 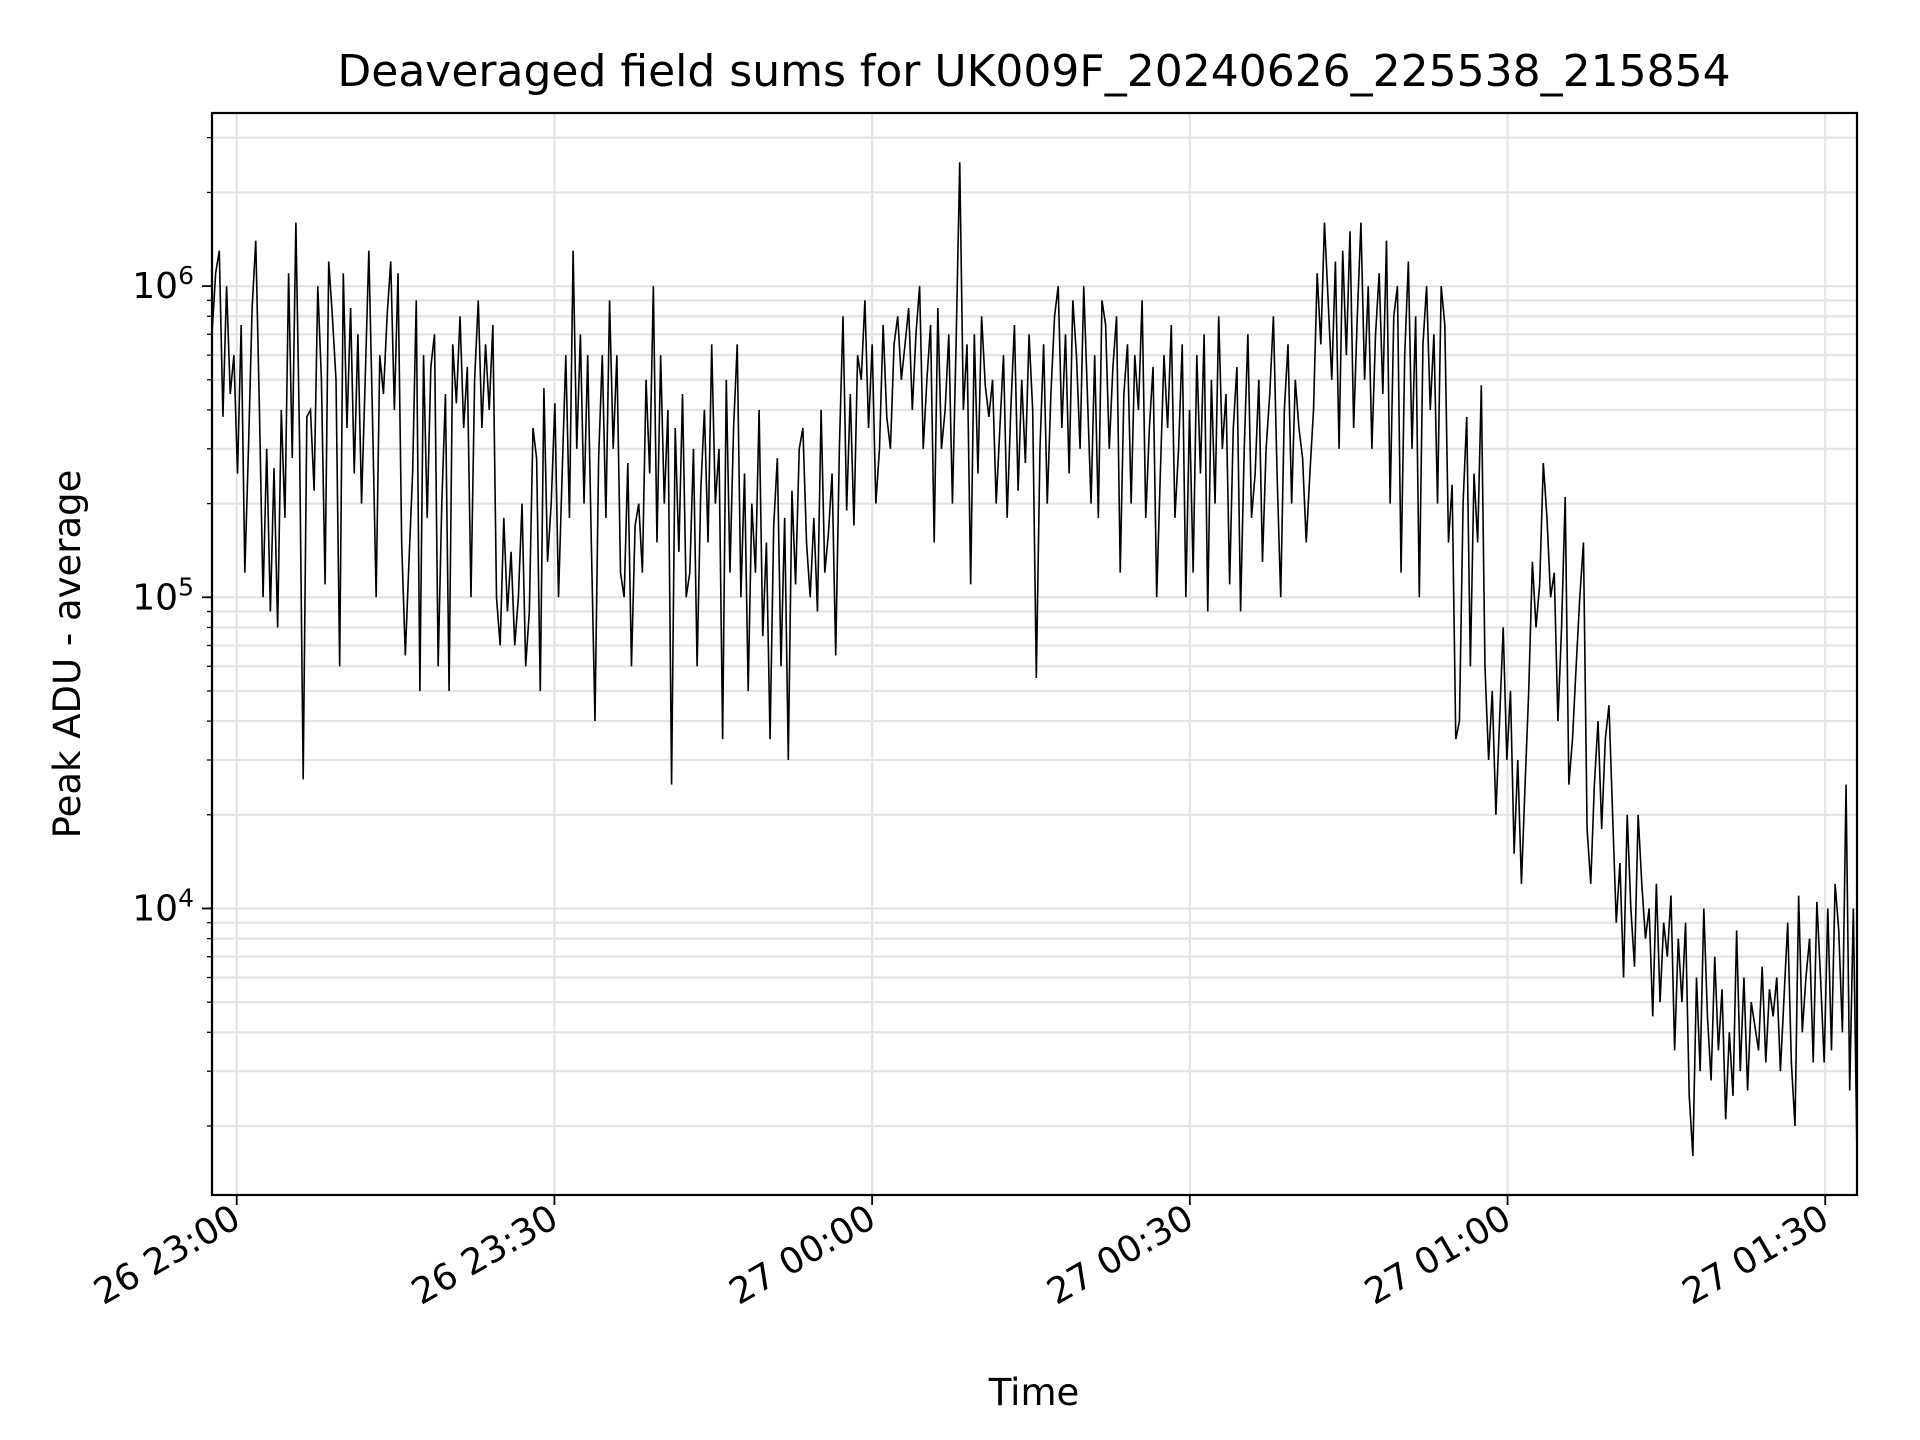 I want to click on y-tick-label: 105, so click(x=163, y=595).